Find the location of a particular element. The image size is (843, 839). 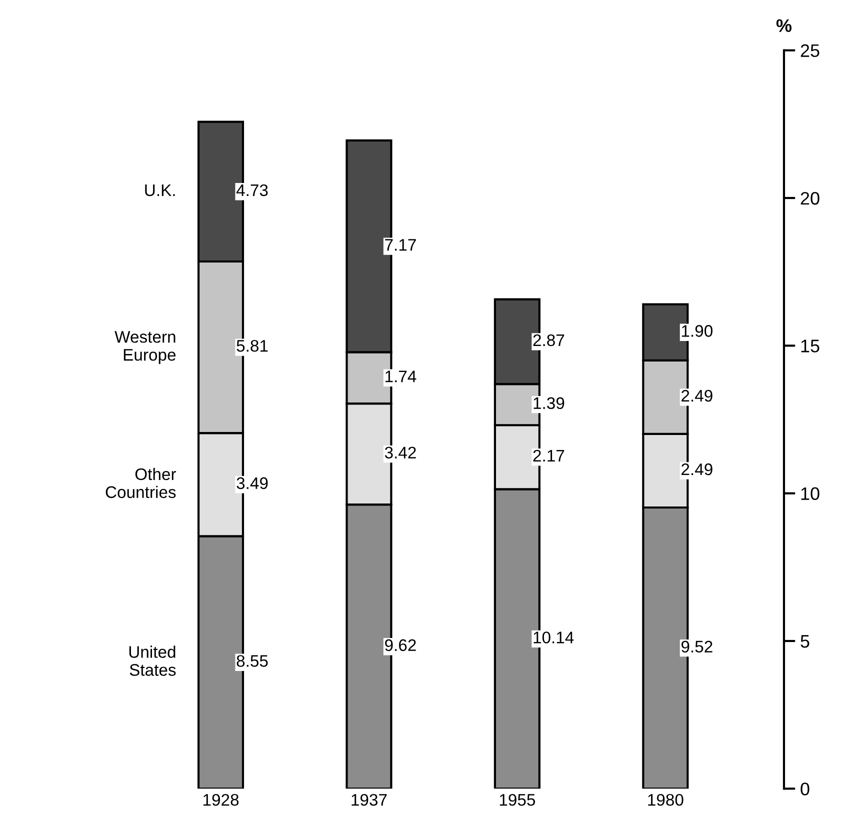

y-tick-label: 10 is located at coordinates (810, 493).